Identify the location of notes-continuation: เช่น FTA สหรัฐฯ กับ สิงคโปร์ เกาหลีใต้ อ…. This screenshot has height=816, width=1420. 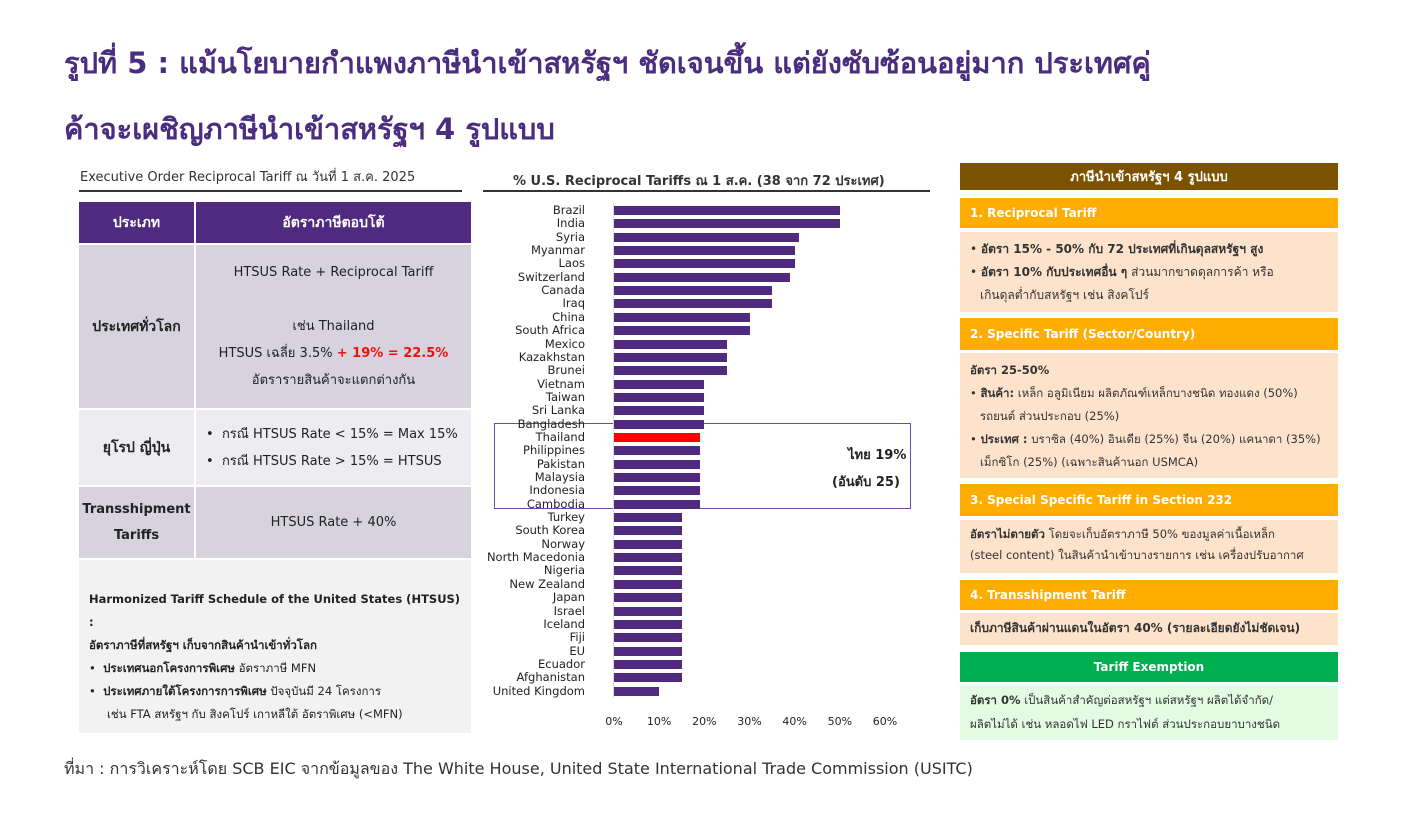
(255, 714).